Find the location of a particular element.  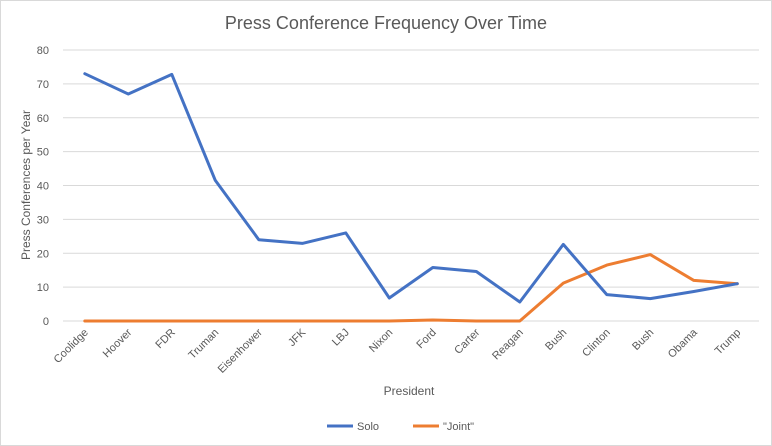

x-tick-label: Obama is located at coordinates (683, 343).